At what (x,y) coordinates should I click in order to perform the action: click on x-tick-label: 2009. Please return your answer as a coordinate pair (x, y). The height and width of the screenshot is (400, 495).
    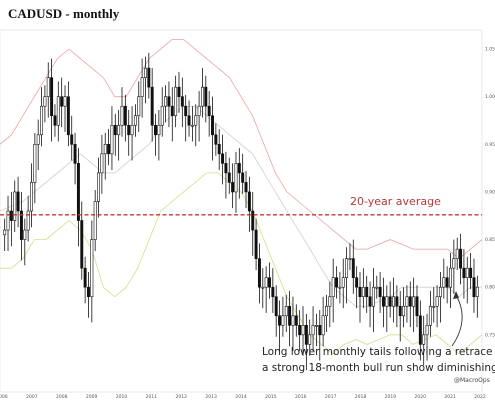
    Looking at the image, I should click on (92, 397).